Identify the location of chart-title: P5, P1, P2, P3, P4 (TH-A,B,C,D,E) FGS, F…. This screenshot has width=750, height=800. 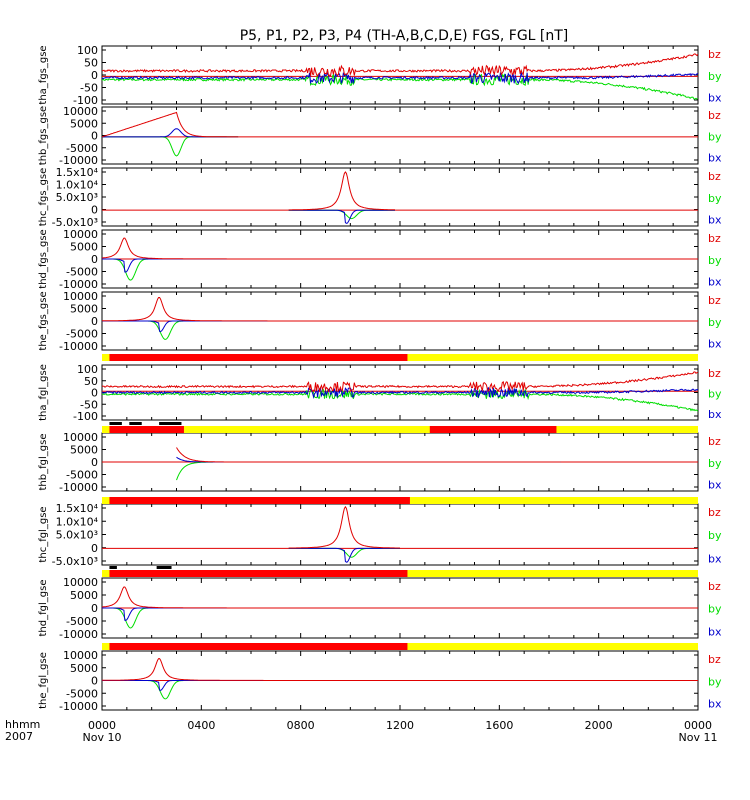
(404, 36).